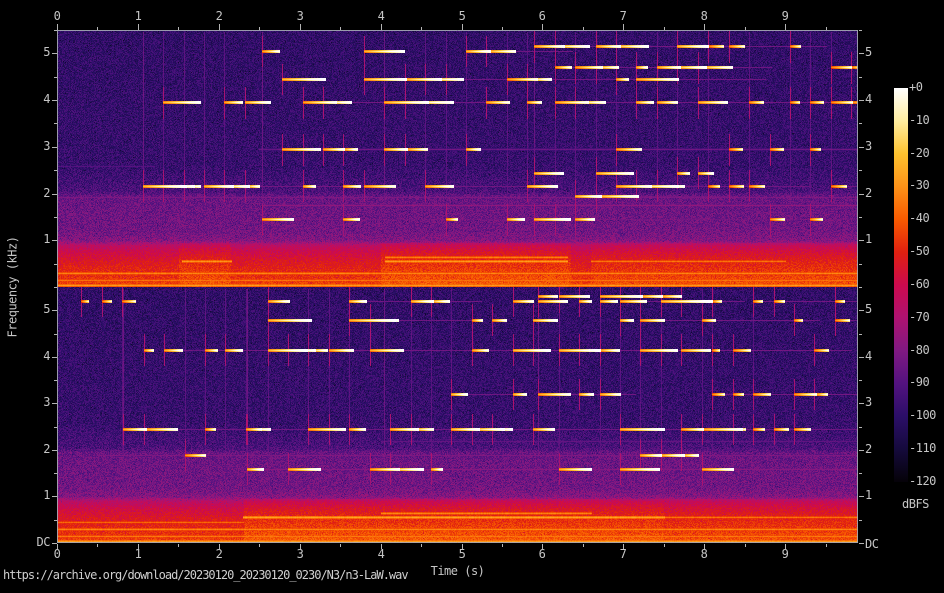 The width and height of the screenshot is (944, 593). Describe the element at coordinates (861, 543) in the screenshot. I see `dc-tick-right` at that location.